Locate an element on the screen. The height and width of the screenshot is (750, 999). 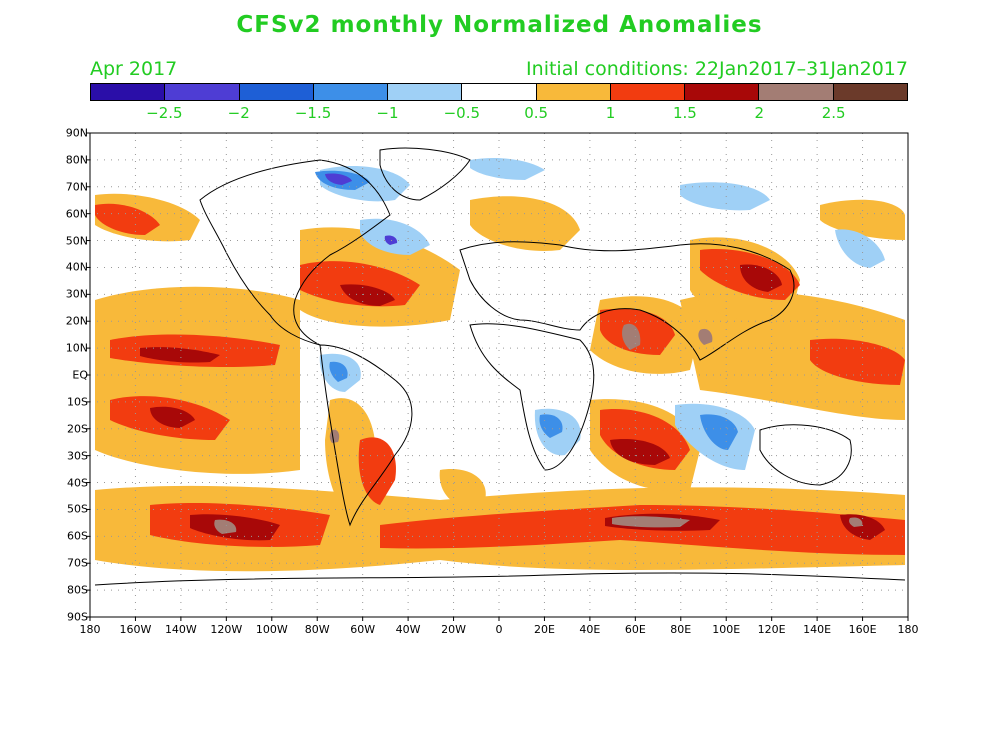
longitude-label: 100W is located at coordinates (271, 629).